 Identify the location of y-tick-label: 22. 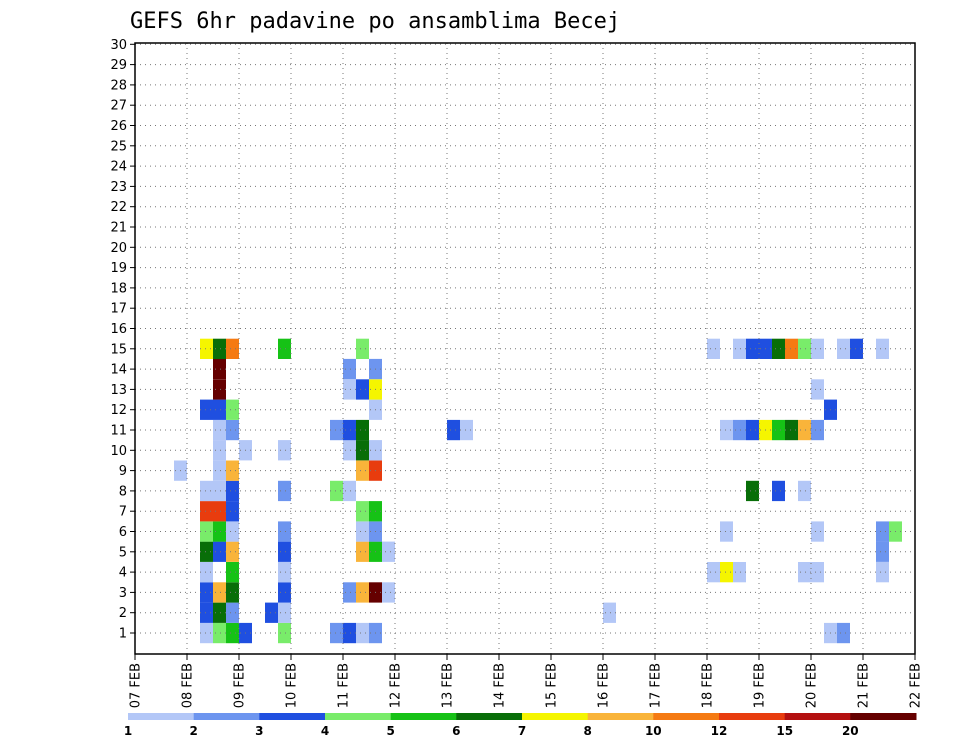
(118, 207).